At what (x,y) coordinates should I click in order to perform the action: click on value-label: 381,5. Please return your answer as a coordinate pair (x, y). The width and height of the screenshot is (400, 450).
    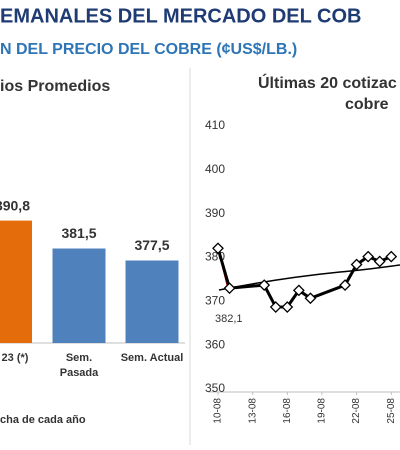
    Looking at the image, I should click on (78, 233).